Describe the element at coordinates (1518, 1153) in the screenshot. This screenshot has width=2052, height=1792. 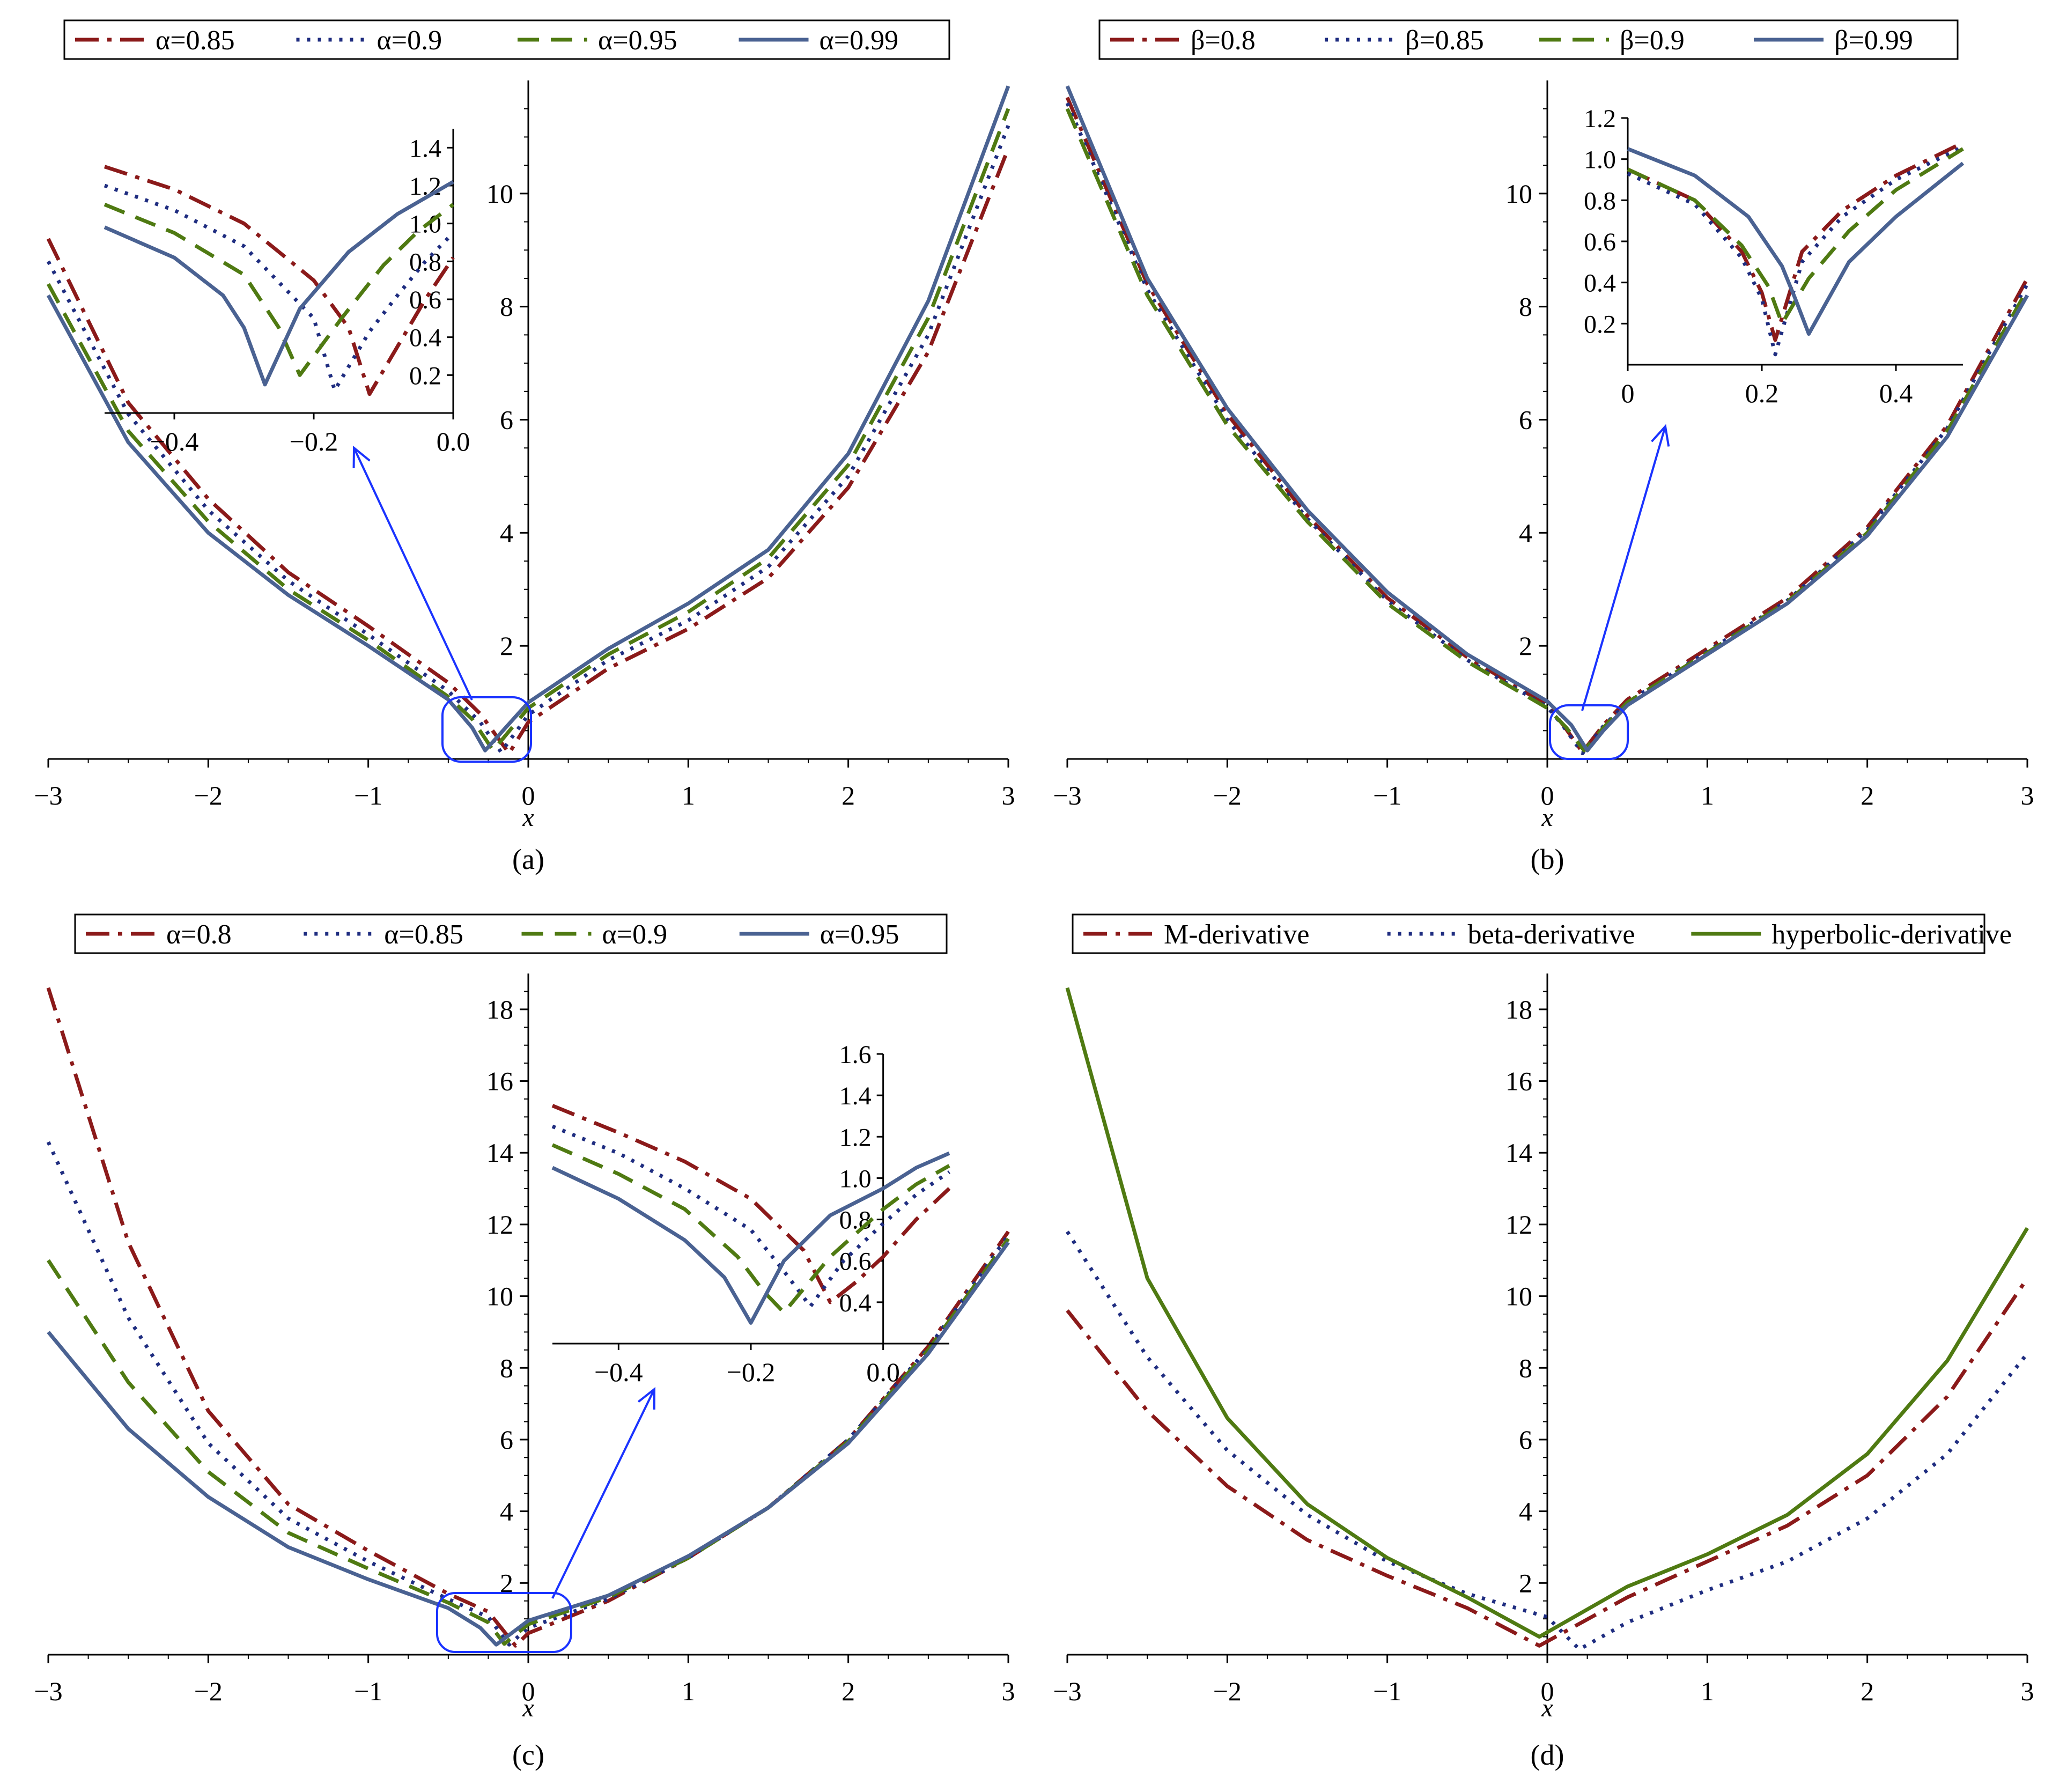
I see `y-tick-label-d: 14` at that location.